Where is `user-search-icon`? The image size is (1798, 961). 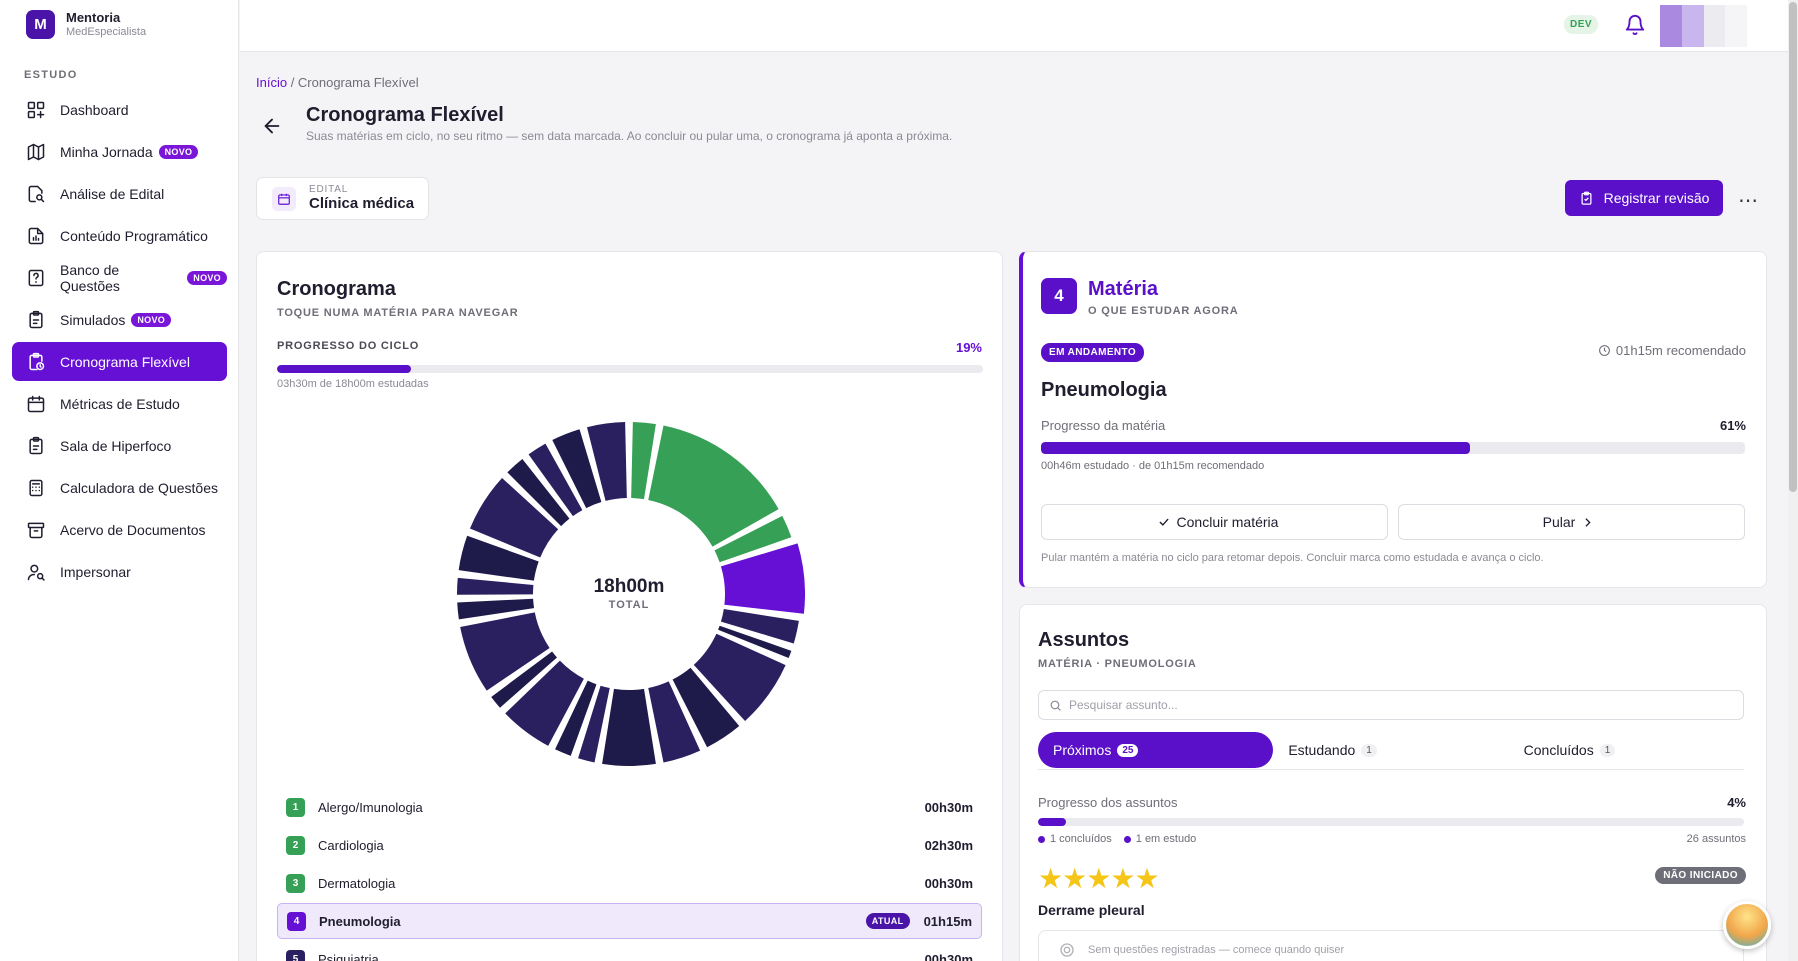 user-search-icon is located at coordinates (36, 572).